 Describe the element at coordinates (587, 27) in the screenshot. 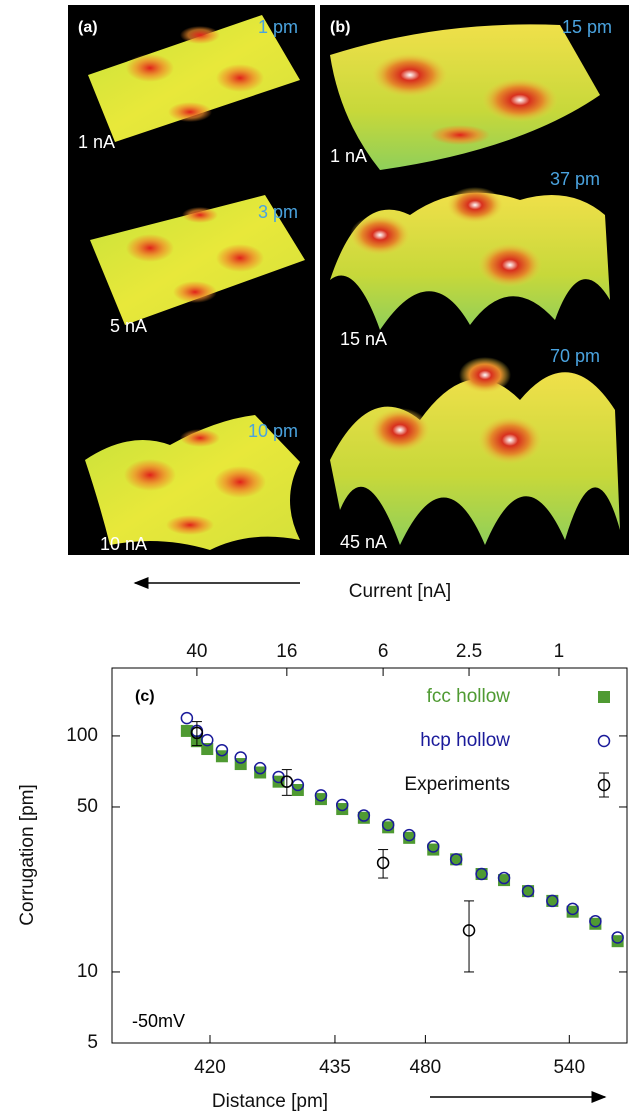

I see `height-label: 15 pm` at that location.